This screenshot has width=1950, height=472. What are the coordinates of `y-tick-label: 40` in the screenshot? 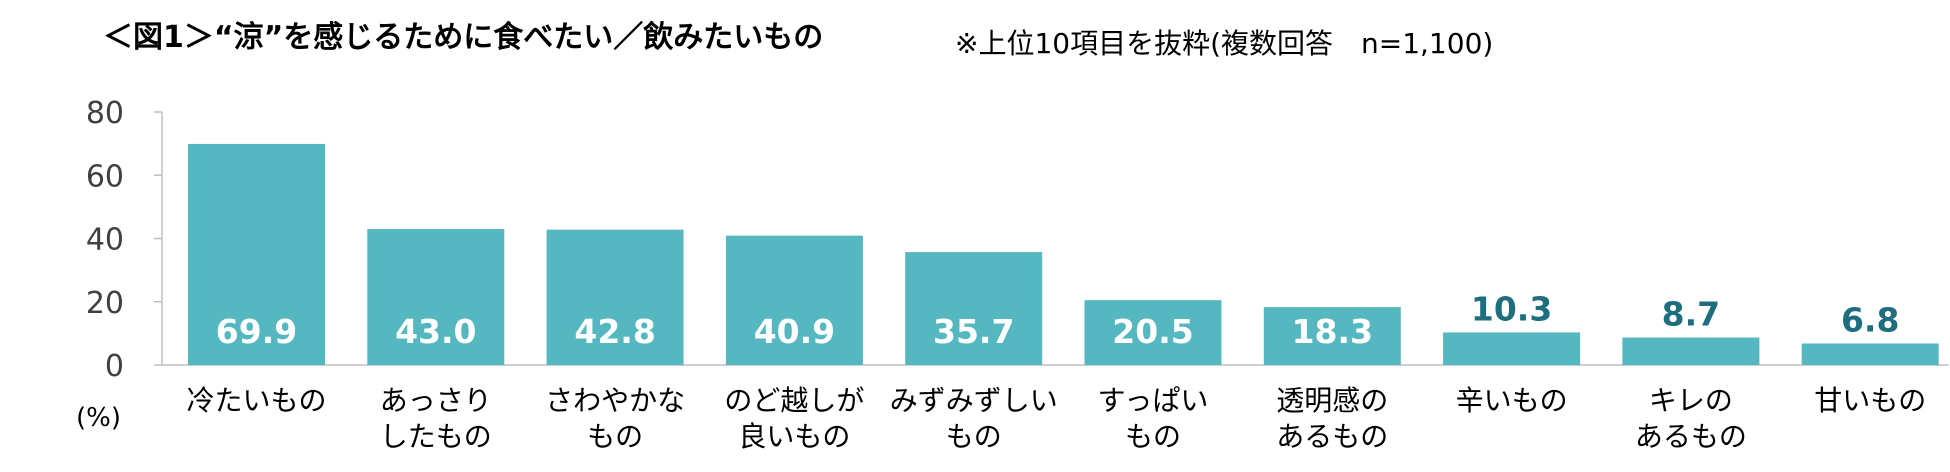 It's located at (105, 240).